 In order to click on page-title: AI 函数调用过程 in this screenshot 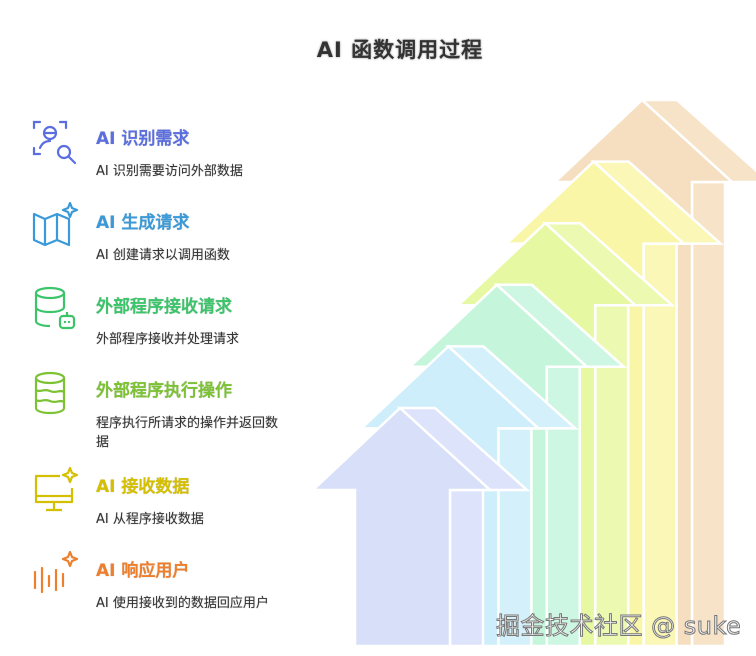, I will do `click(400, 50)`.